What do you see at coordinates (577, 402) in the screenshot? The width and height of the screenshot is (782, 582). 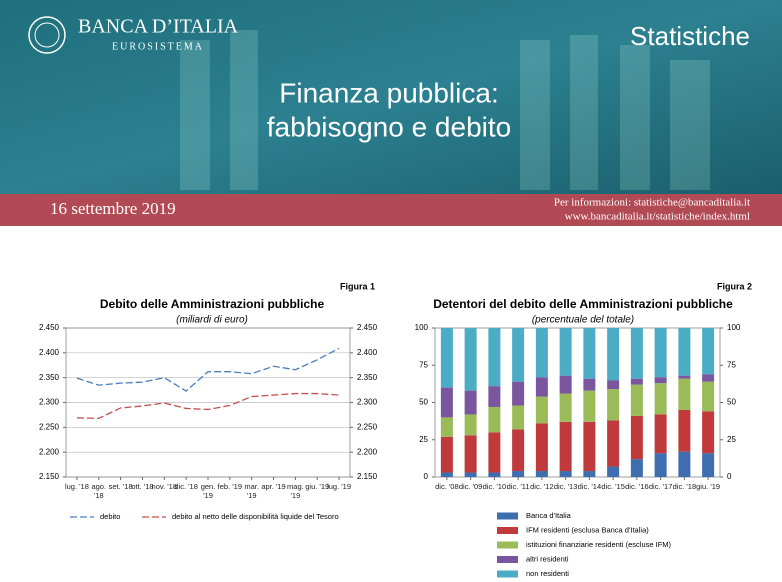 I see `plot-frame` at bounding box center [577, 402].